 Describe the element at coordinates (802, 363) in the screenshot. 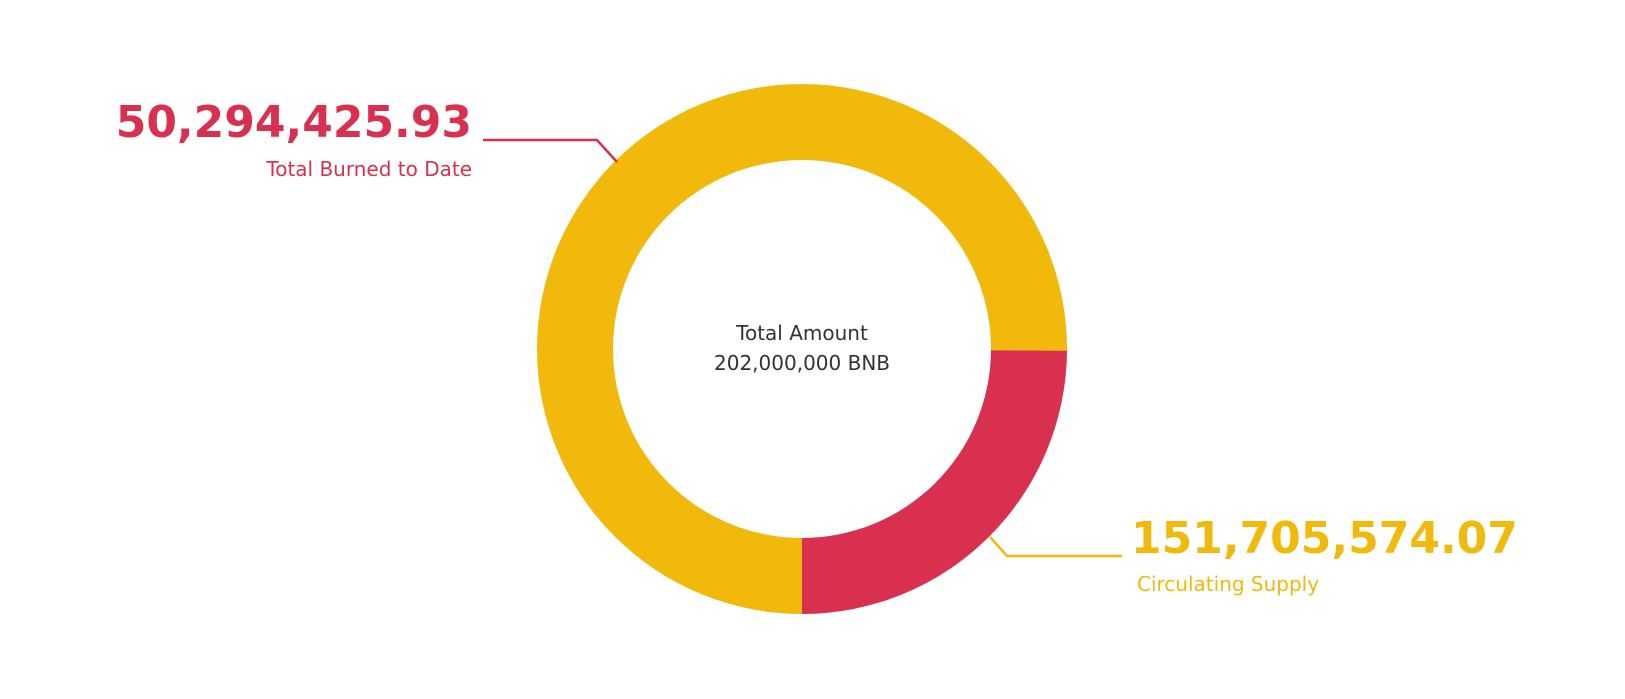

I see `center-value: 202,000,000 BNB` at that location.